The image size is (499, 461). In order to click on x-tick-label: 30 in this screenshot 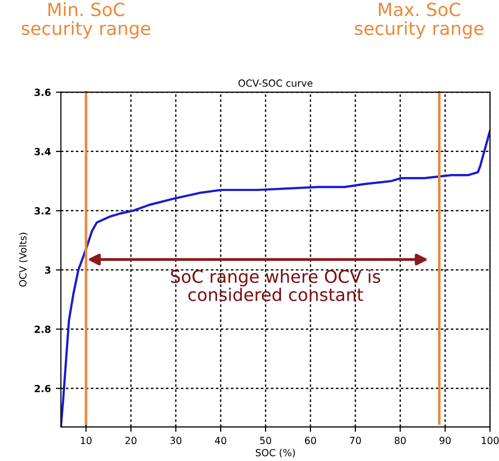, I will do `click(176, 440)`.